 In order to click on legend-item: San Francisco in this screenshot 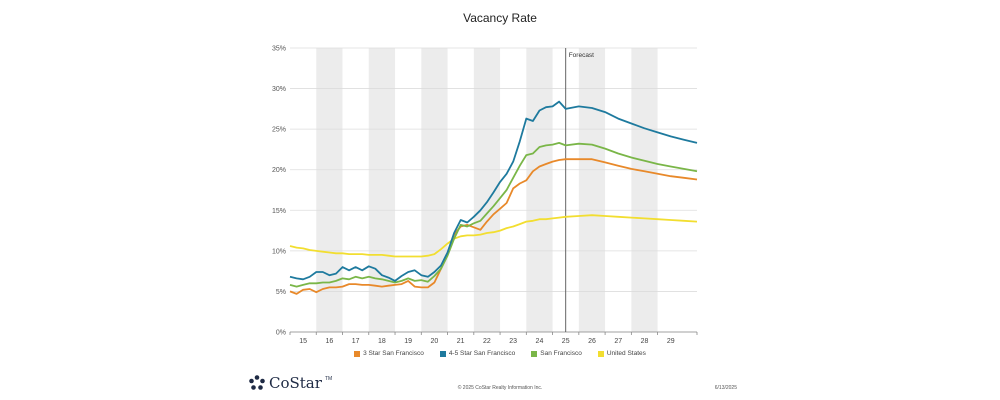, I will do `click(556, 353)`.